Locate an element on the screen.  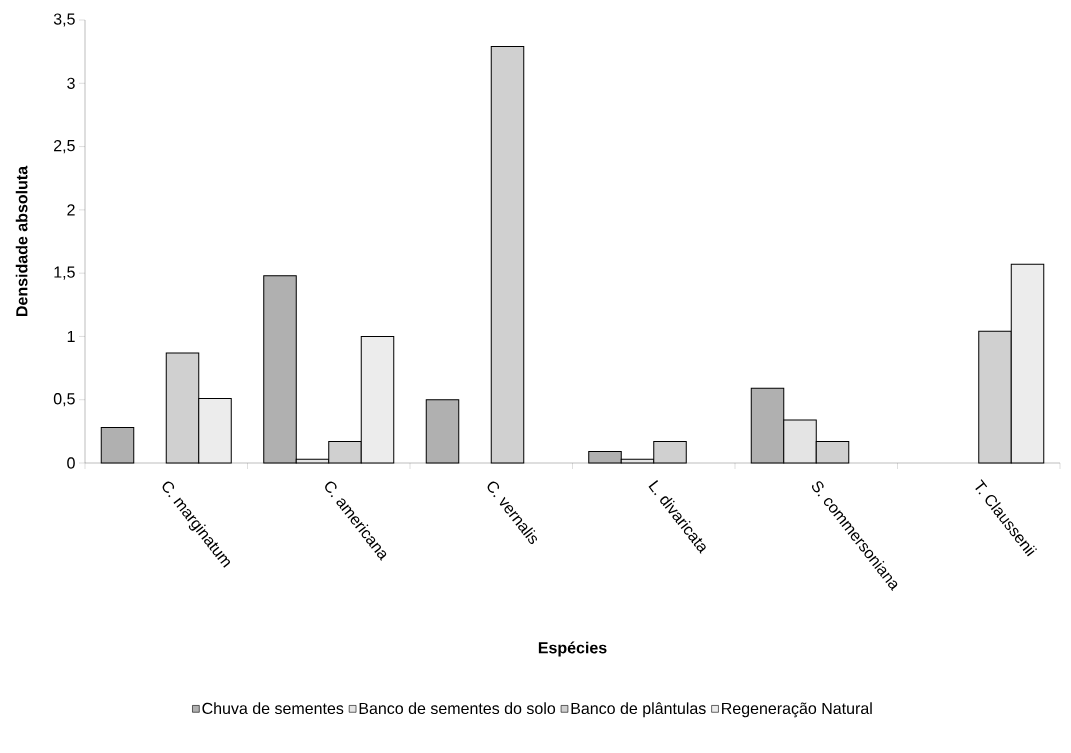
y-tick-label: 0,5 is located at coordinates (64, 400).